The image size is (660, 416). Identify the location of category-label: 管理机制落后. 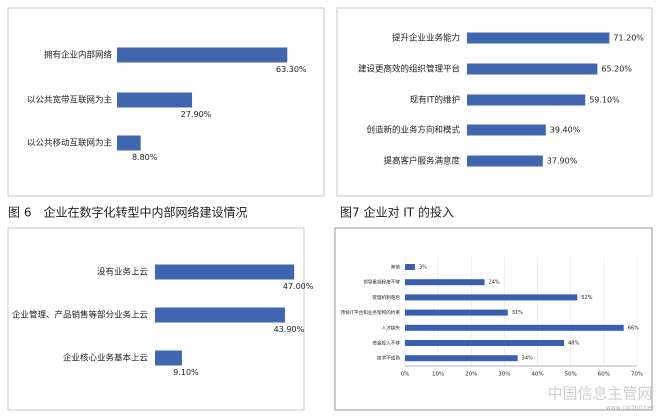
(386, 297).